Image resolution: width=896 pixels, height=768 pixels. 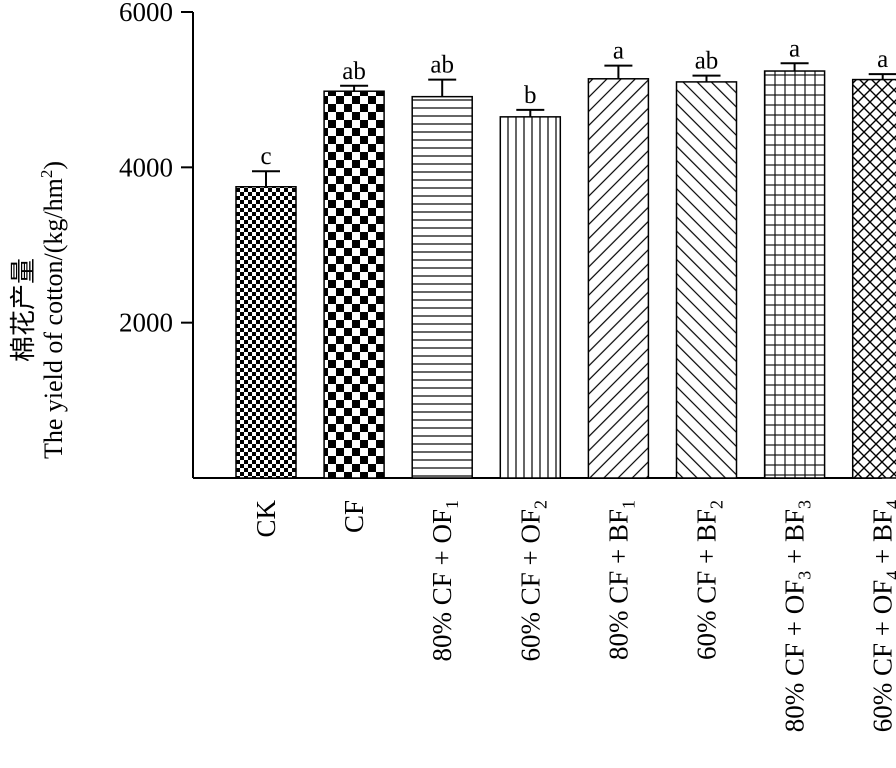 I want to click on x-tick-label: 80% CF + BF1, so click(x=620, y=580).